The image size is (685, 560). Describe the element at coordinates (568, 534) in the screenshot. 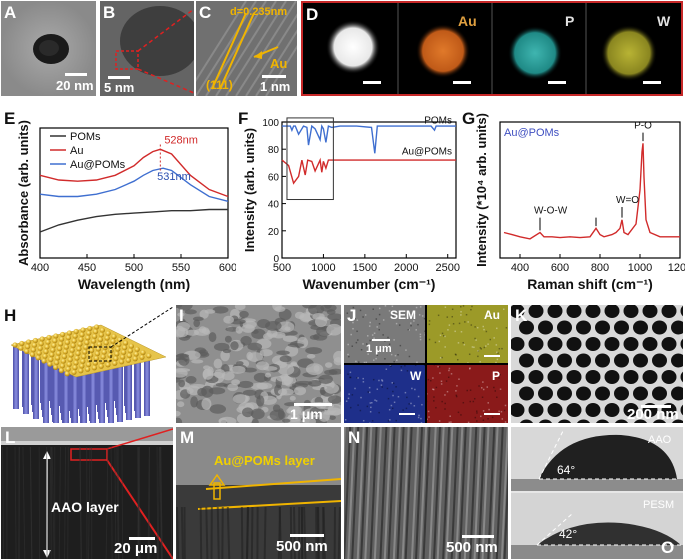

I see `bottom-angle: 42°` at that location.